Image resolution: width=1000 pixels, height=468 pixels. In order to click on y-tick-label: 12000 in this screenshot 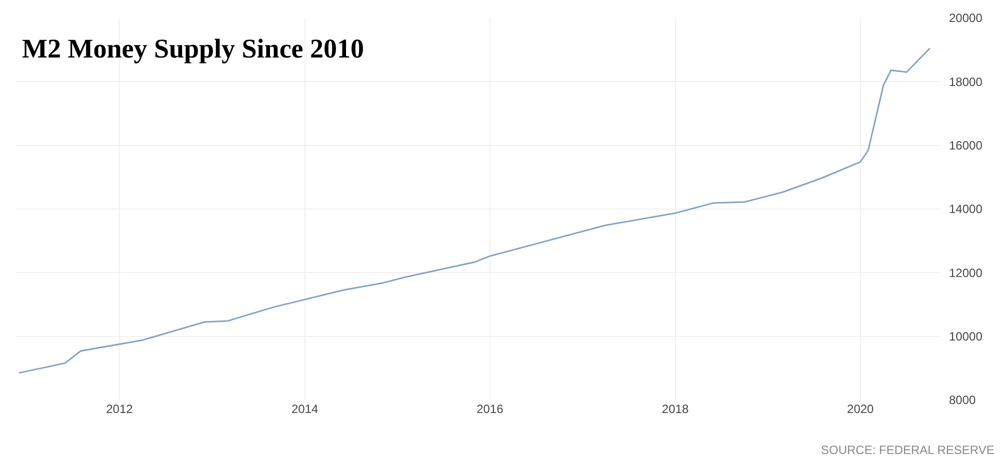, I will do `click(966, 273)`.